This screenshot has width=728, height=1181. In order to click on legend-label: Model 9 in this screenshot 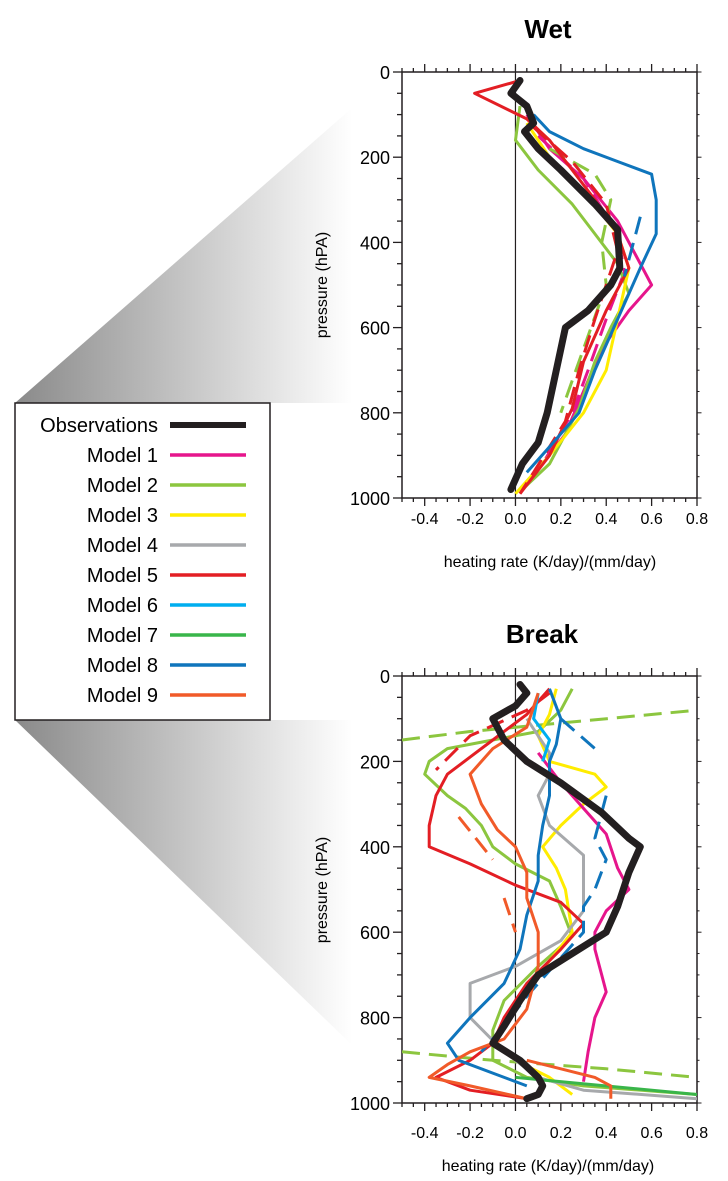, I will do `click(122, 696)`.